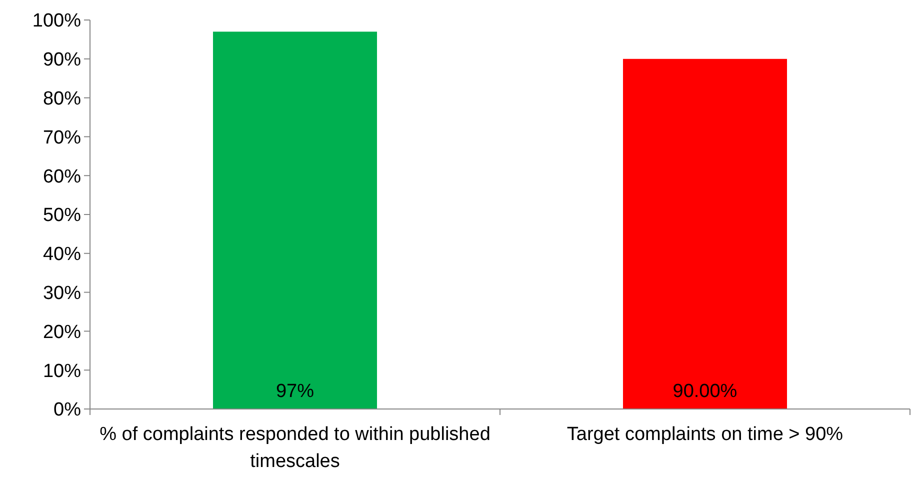 The width and height of the screenshot is (912, 488). I want to click on y-tick-label: 0%, so click(68, 410).